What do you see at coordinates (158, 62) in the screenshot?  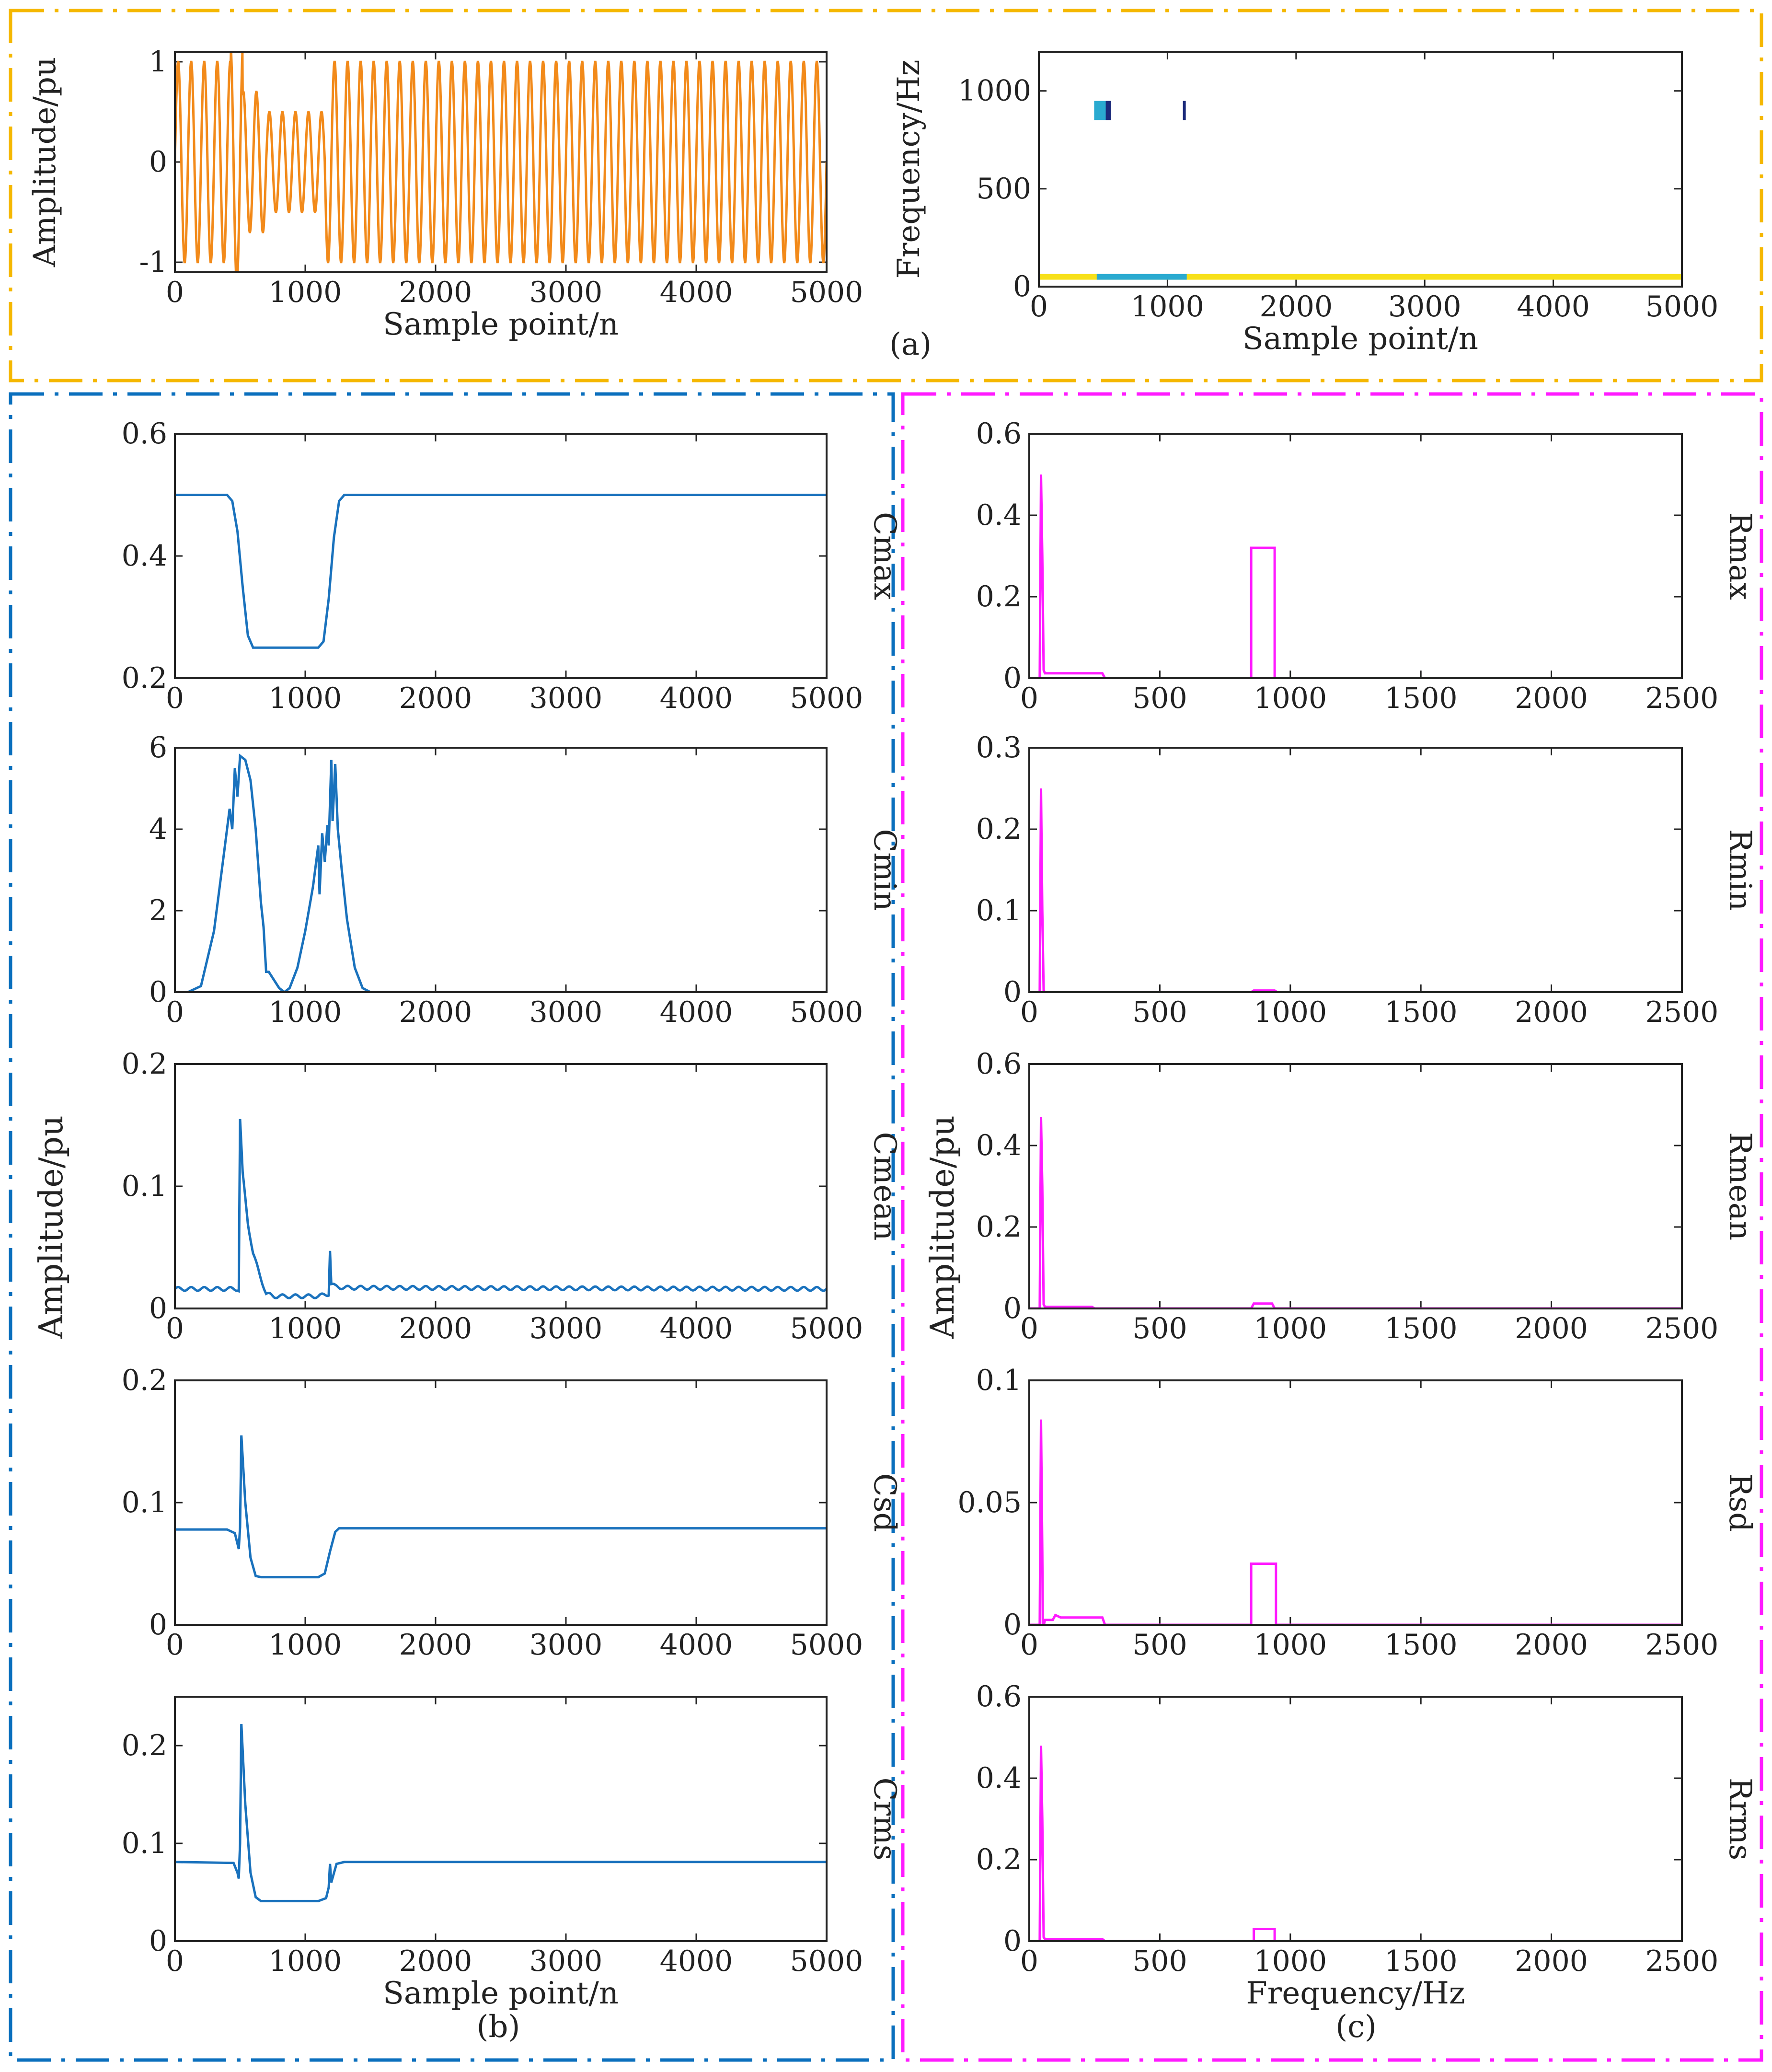 I see `y-tick-label: 1` at bounding box center [158, 62].